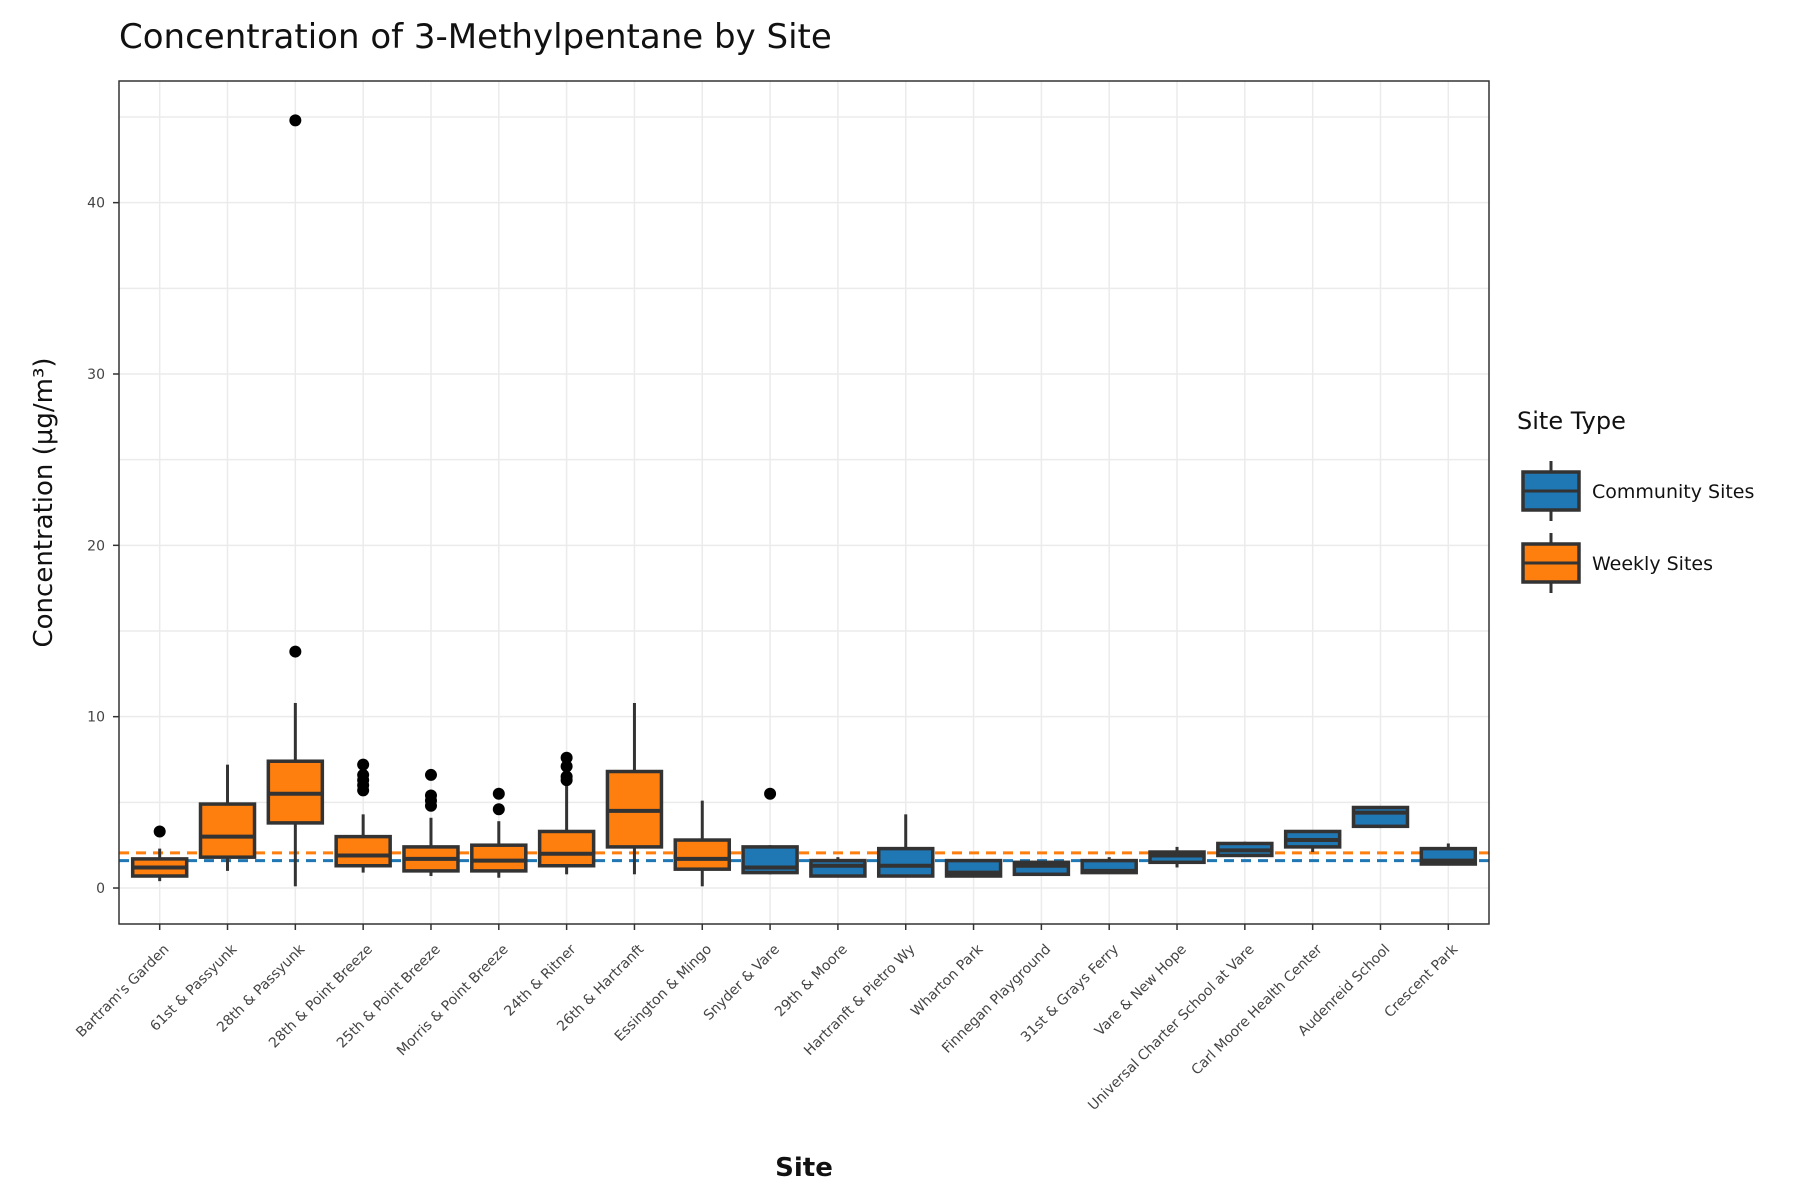 Image resolution: width=1800 pixels, height=1200 pixels. I want to click on x-axis-title: Site, so click(804, 1168).